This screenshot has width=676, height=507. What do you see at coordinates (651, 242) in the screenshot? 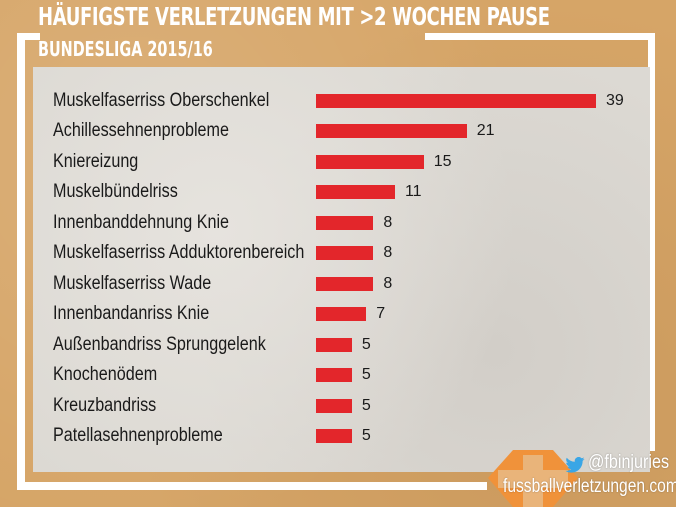
I see `frame-right` at bounding box center [651, 242].